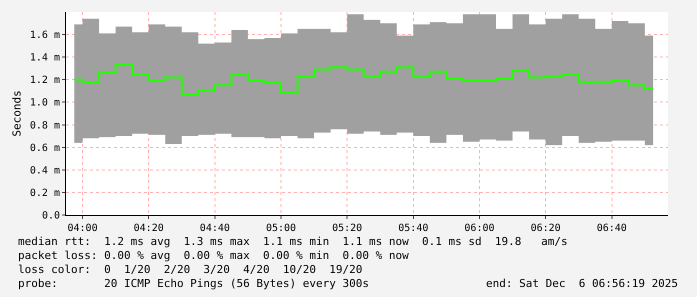 The width and height of the screenshot is (697, 297). Describe the element at coordinates (545, 228) in the screenshot. I see `x-tick-label: 06:20` at that location.